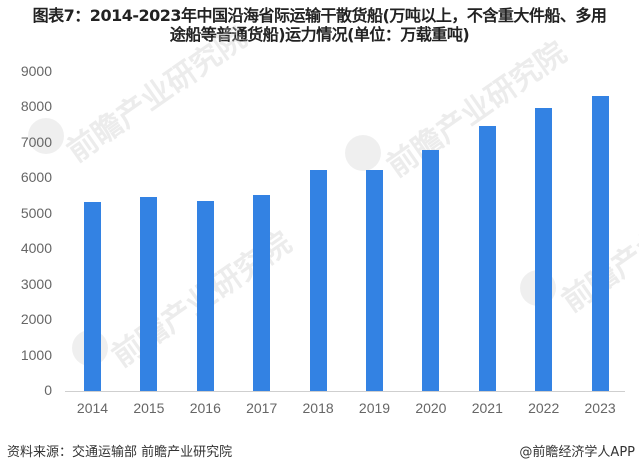  I want to click on bar-2016, so click(205, 296).